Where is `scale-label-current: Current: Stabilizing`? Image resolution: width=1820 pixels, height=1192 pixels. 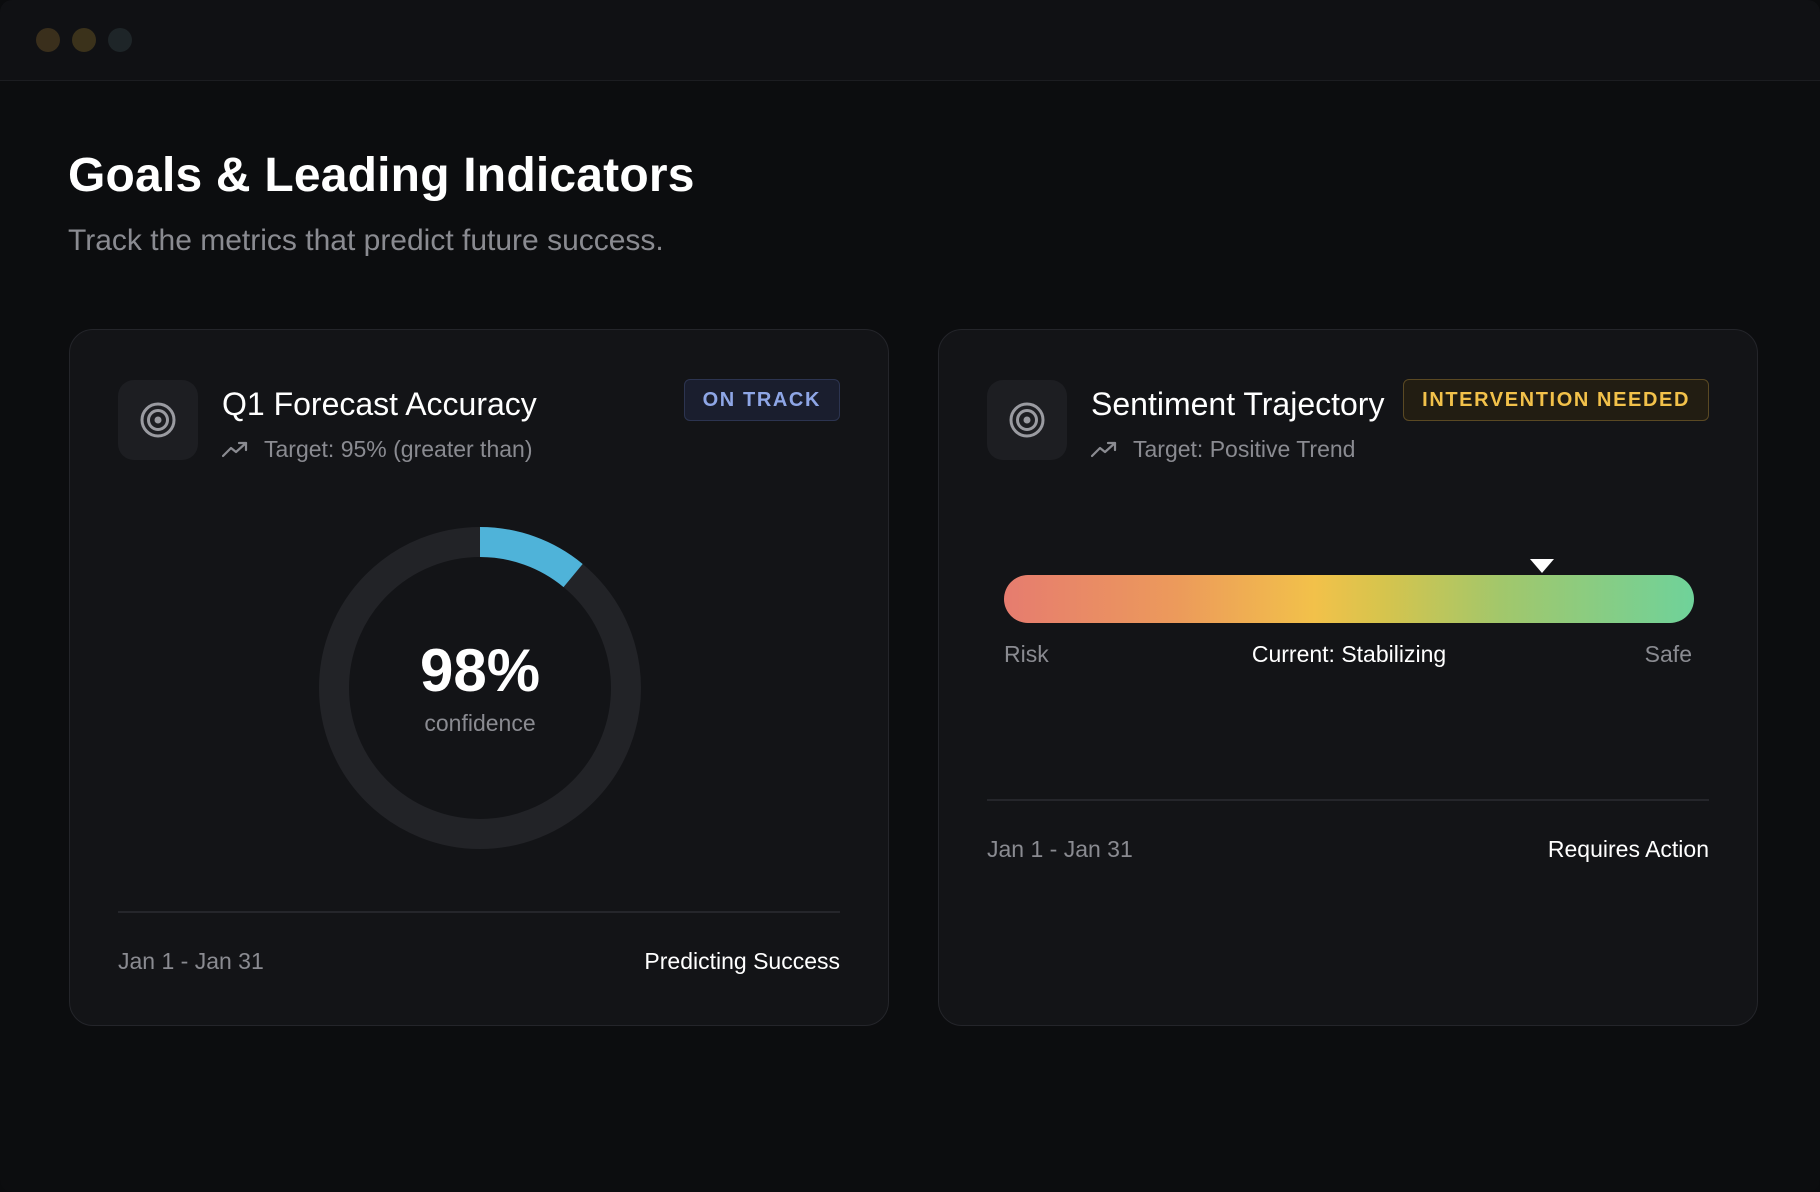
scale-label-current: Current: Stabilizing is located at coordinates (1349, 654).